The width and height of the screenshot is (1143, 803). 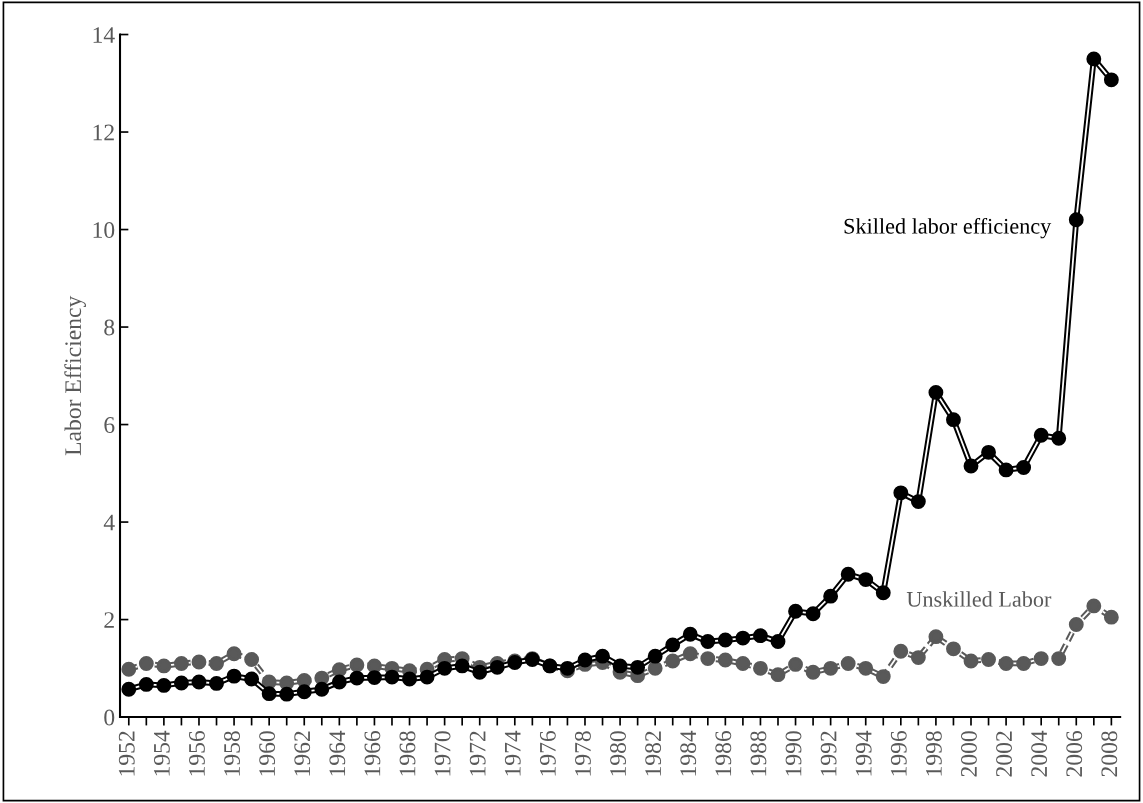 What do you see at coordinates (618, 753) in the screenshot?
I see `x-tick-label: 1980` at bounding box center [618, 753].